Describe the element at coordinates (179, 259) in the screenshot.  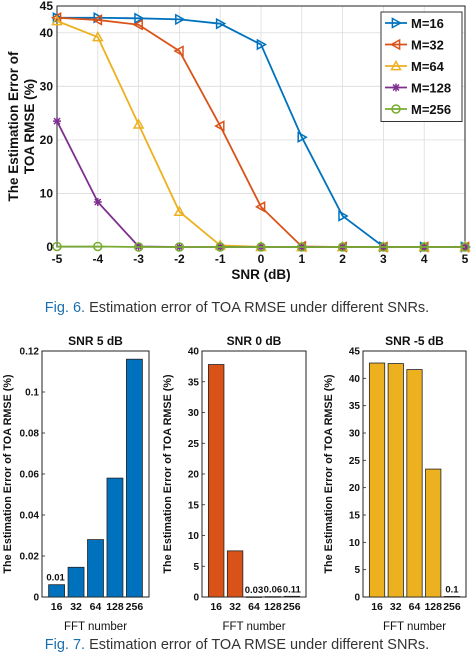
I see `x-tick-label: -2` at that location.